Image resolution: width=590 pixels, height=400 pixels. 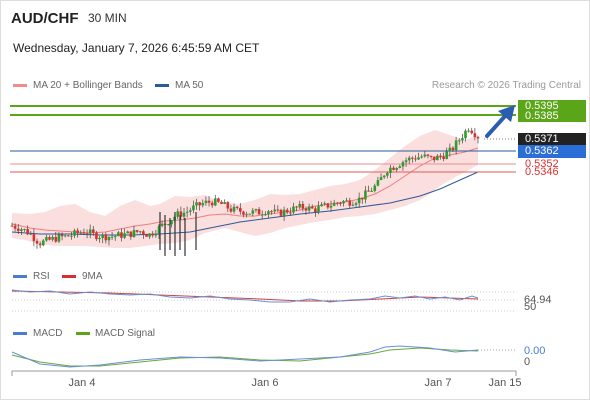 I want to click on symbol-title: AUD/CHF, so click(x=45, y=18).